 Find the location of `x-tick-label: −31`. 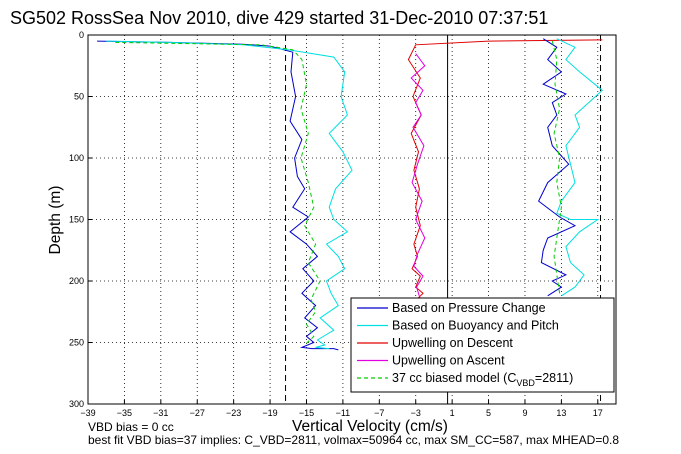

x-tick-label: −31 is located at coordinates (160, 413).